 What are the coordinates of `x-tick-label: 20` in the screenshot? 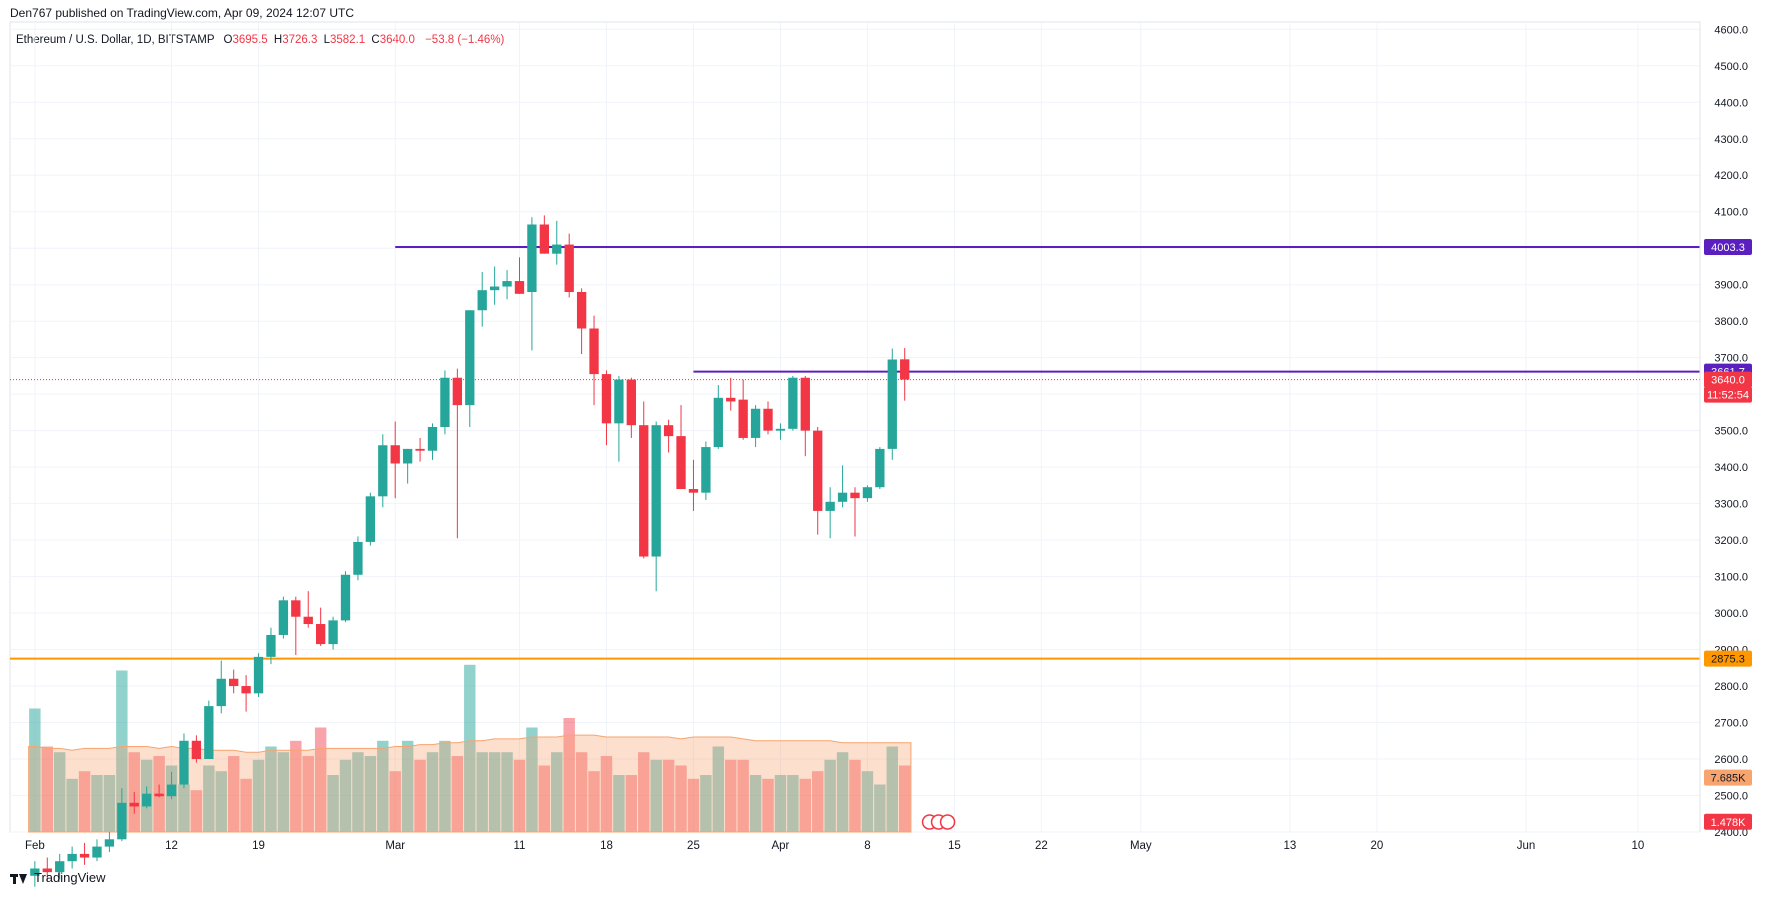 It's located at (1377, 846).